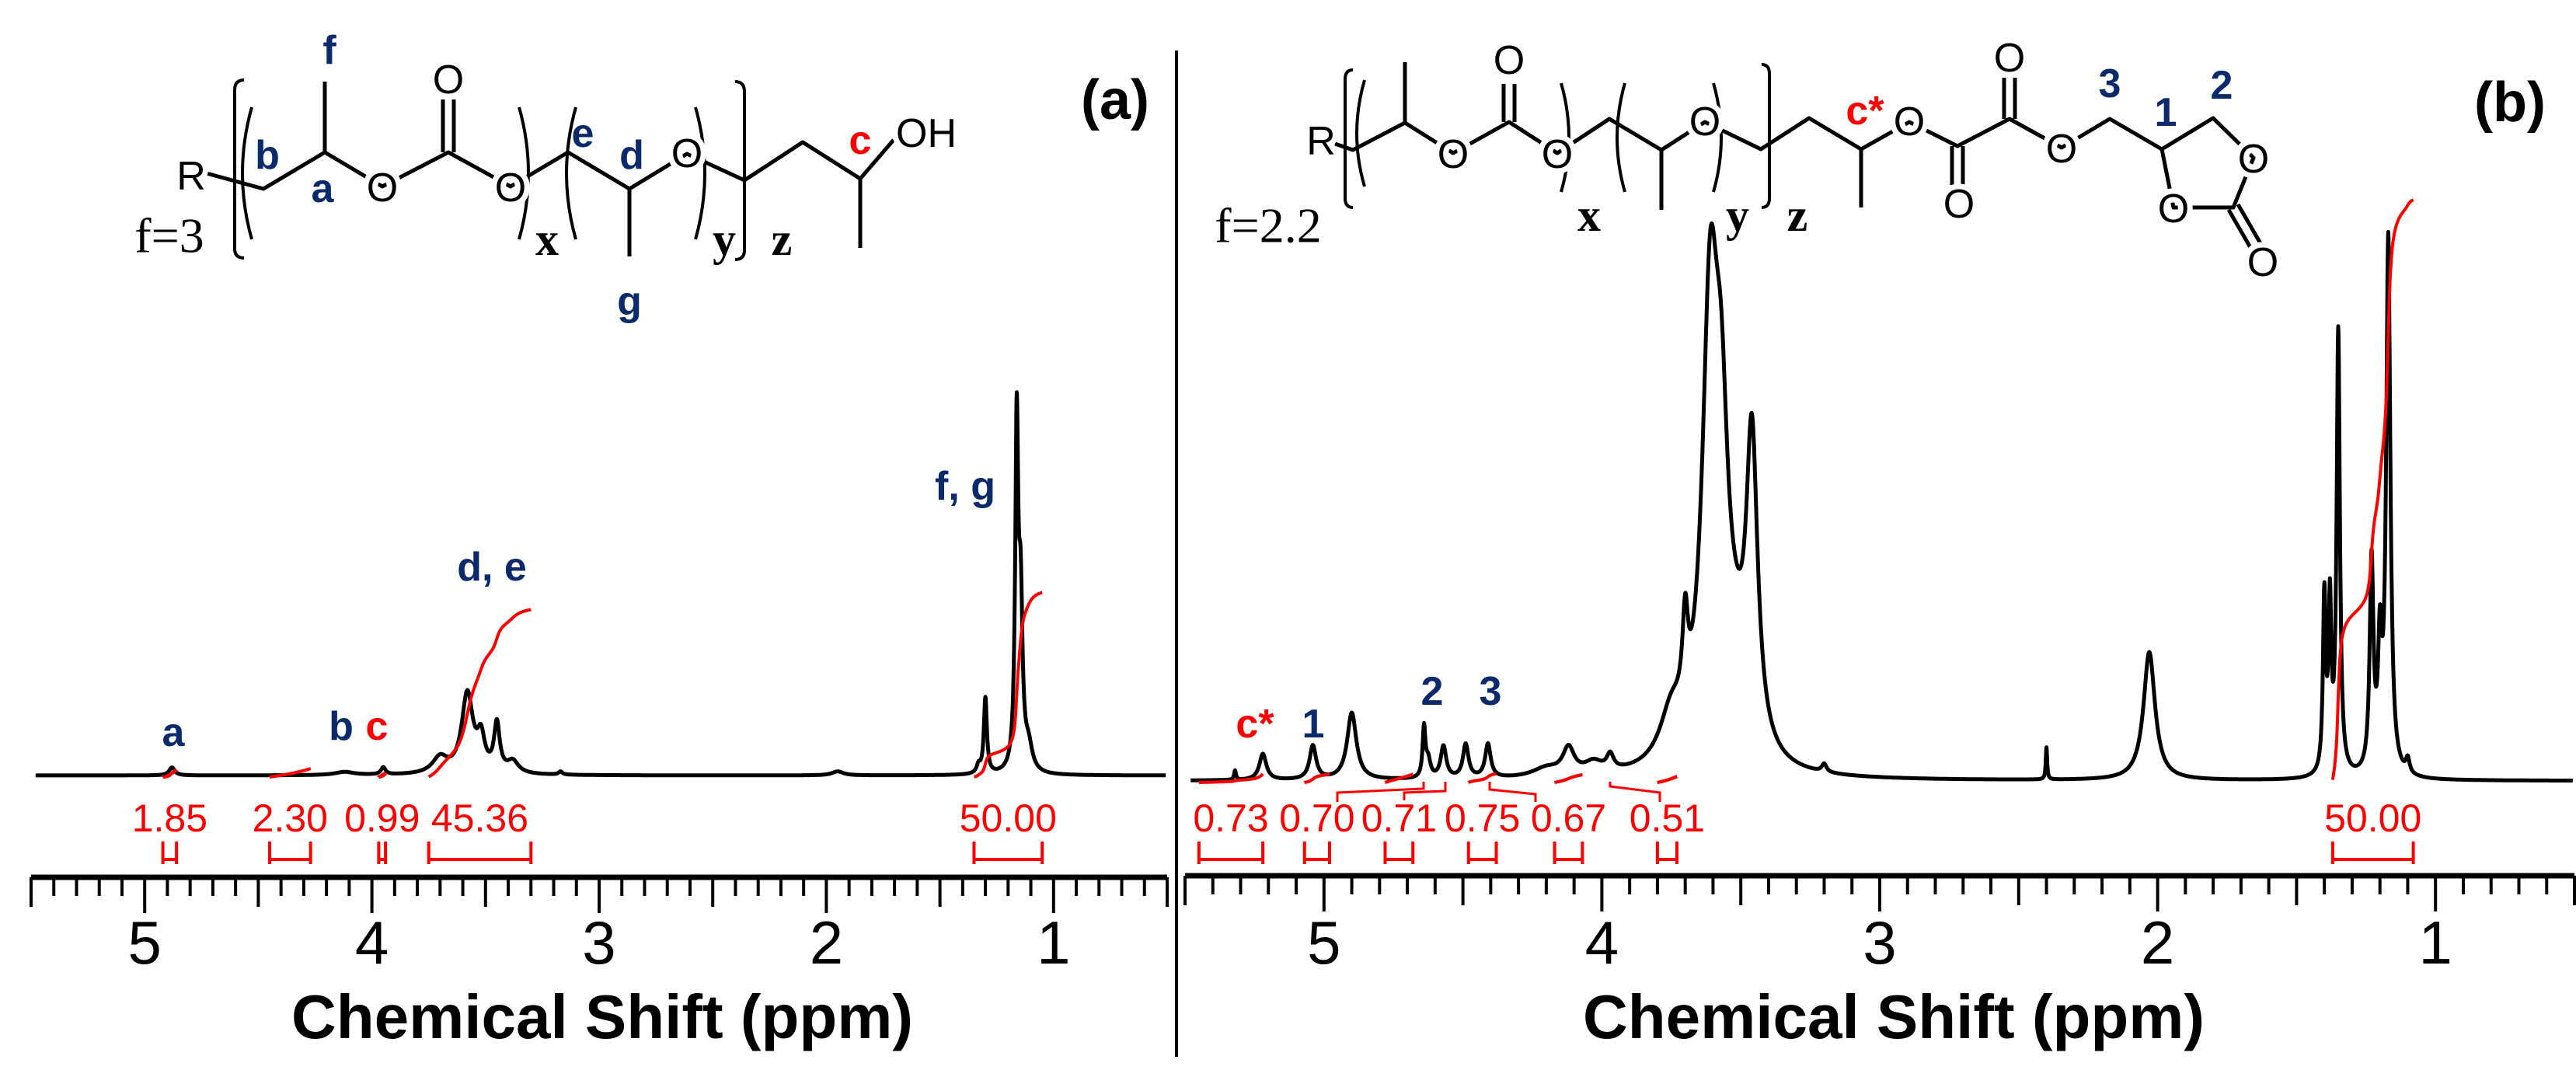  What do you see at coordinates (290, 818) in the screenshot?
I see `integral-value: 2.30` at bounding box center [290, 818].